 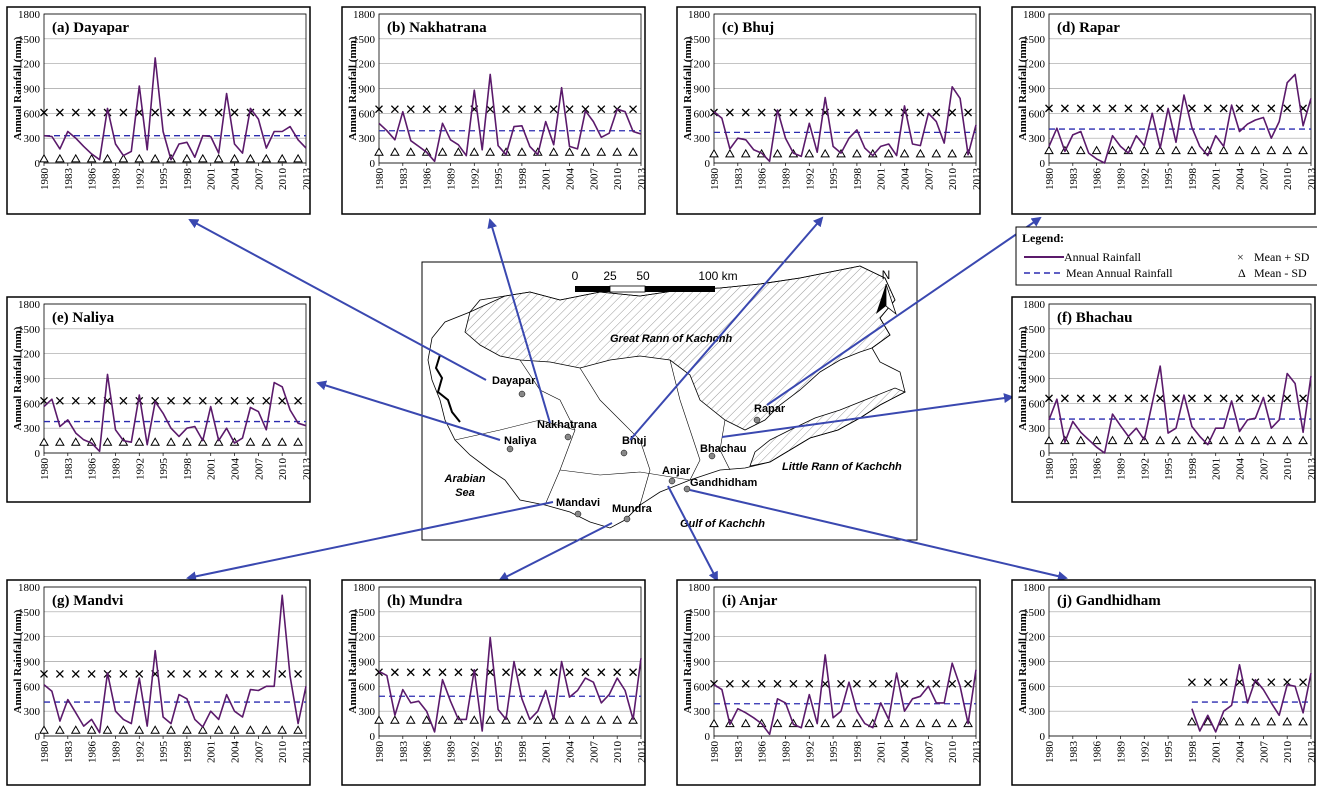 What do you see at coordinates (437, 28) in the screenshot?
I see `panel-title: (b) Nakhatrana` at bounding box center [437, 28].